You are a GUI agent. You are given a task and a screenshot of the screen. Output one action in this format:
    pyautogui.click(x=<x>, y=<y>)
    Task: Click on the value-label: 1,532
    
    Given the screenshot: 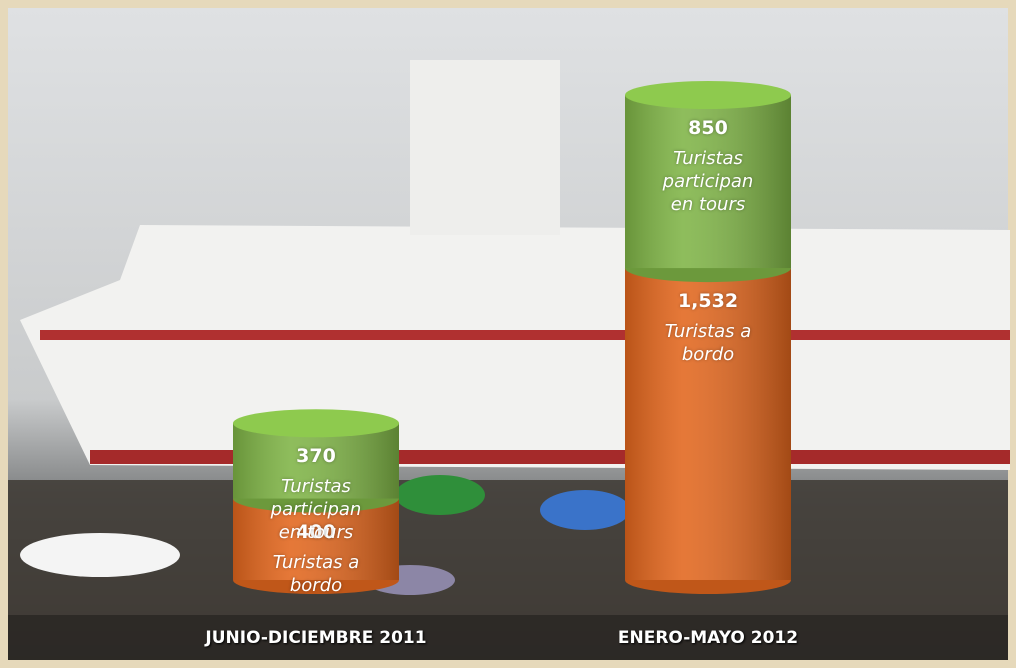 What is the action you would take?
    pyautogui.click(x=708, y=301)
    